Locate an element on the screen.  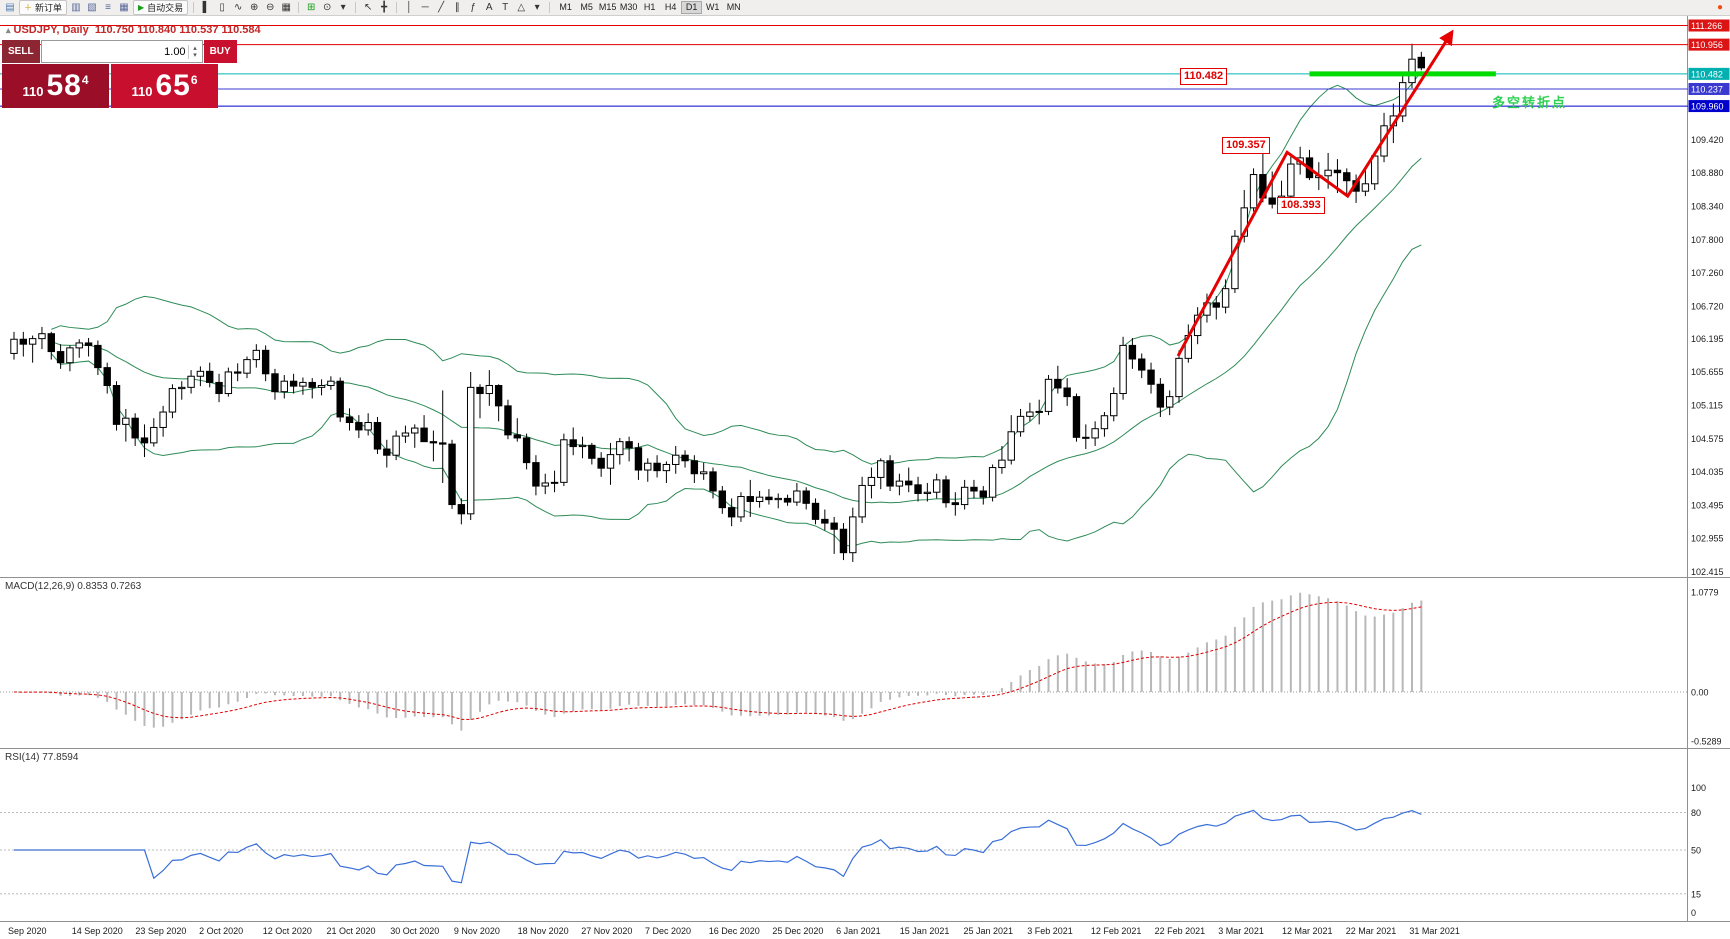
channel-icon: ∥ is located at coordinates (457, 7).